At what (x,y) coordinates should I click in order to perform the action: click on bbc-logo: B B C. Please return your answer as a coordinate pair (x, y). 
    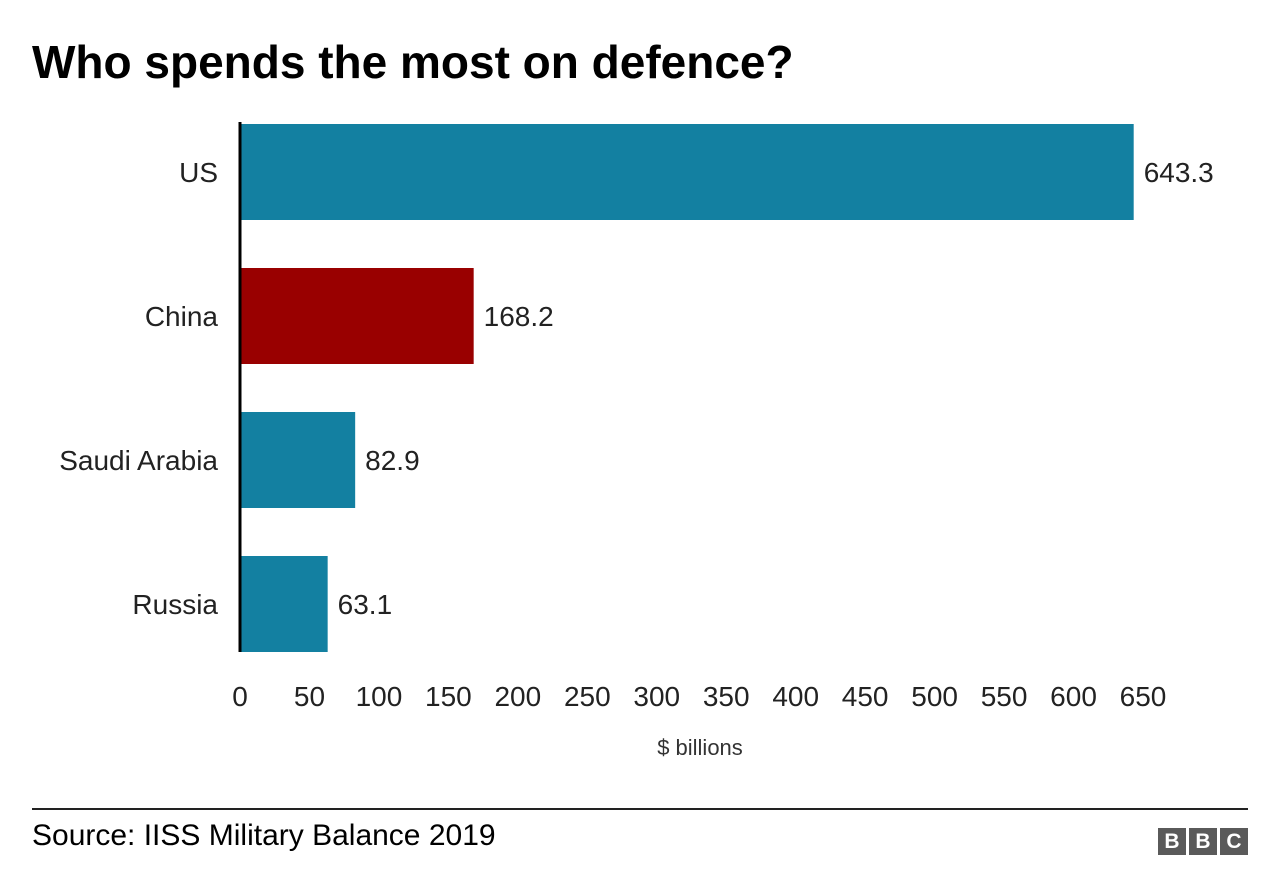
    Looking at the image, I should click on (1203, 841).